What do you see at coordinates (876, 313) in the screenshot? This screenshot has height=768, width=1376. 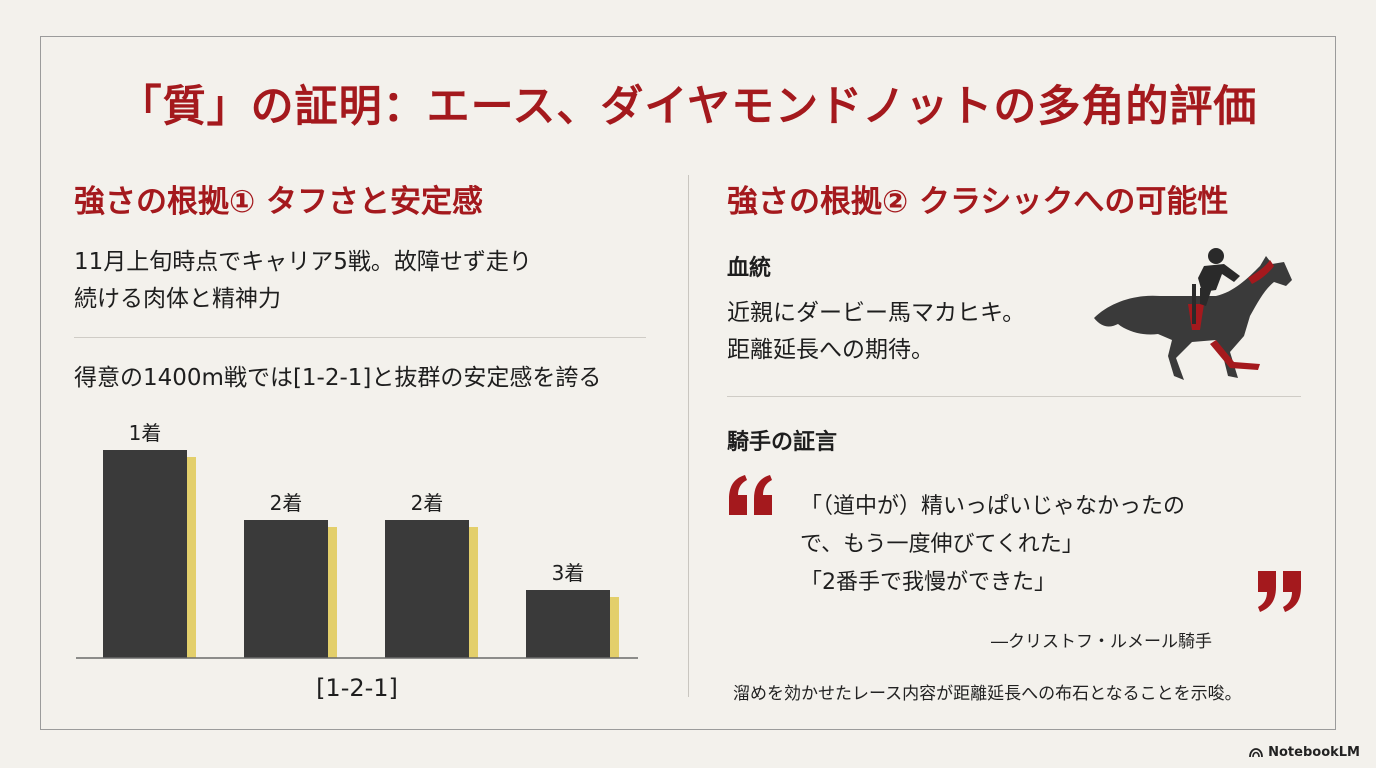 I see `bloodline-line: 近親にダービー馬マカヒキ。` at bounding box center [876, 313].